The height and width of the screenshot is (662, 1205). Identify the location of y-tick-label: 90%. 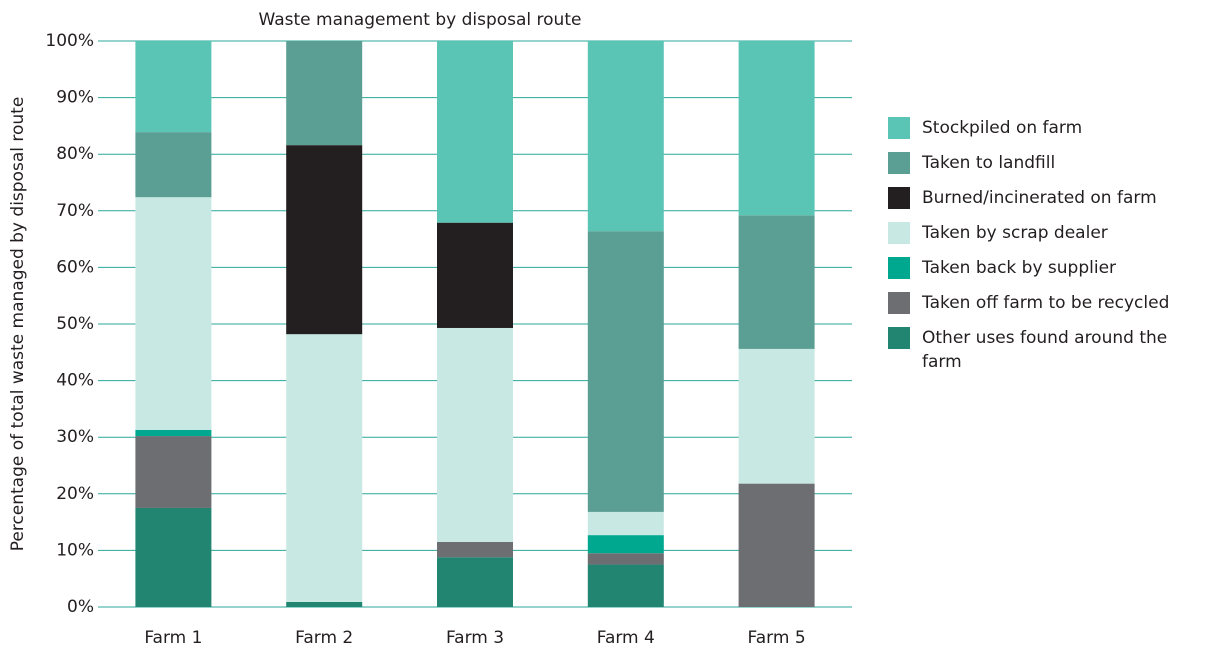
(75, 98).